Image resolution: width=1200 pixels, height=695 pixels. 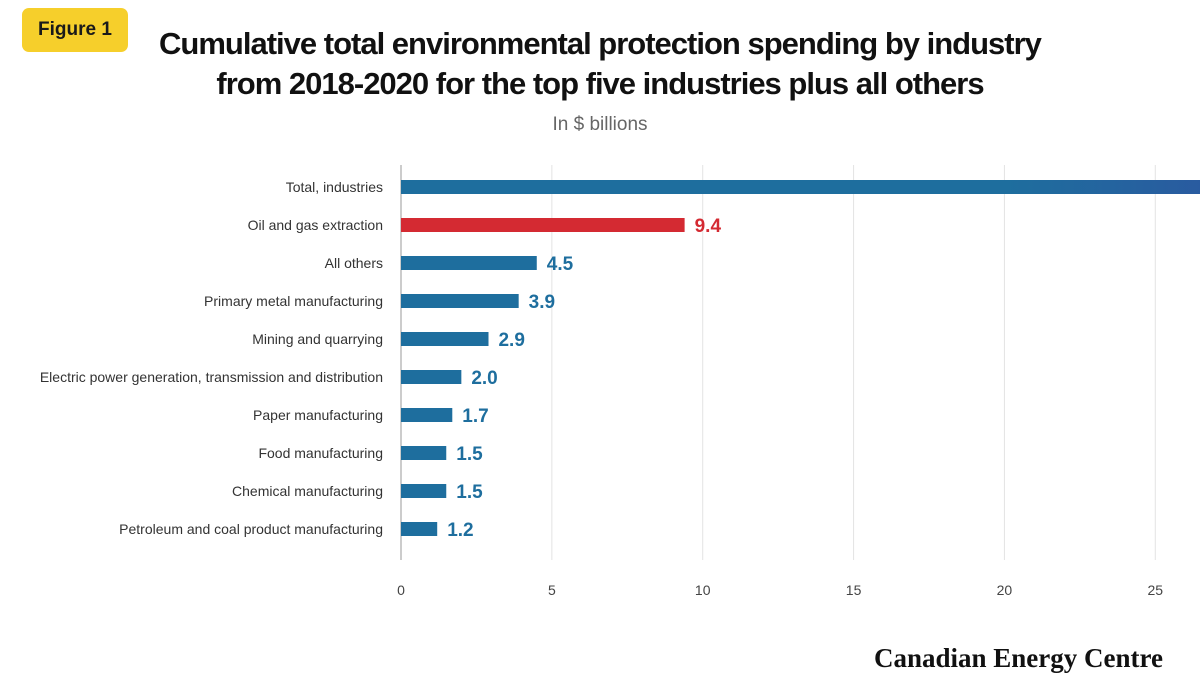 What do you see at coordinates (780, 590) in the screenshot?
I see `x-axis-ticks: 05101520253035` at bounding box center [780, 590].